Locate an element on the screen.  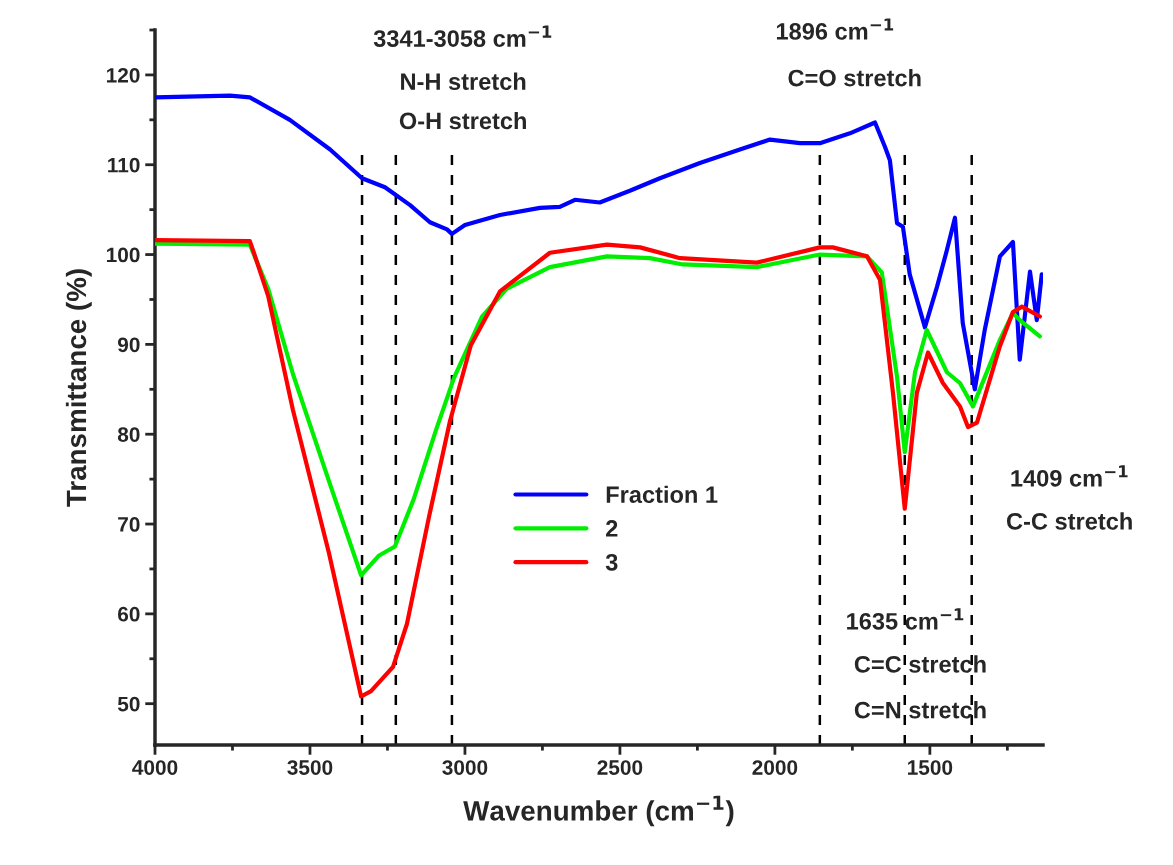
y-tick-label: 70 is located at coordinates (129, 524).